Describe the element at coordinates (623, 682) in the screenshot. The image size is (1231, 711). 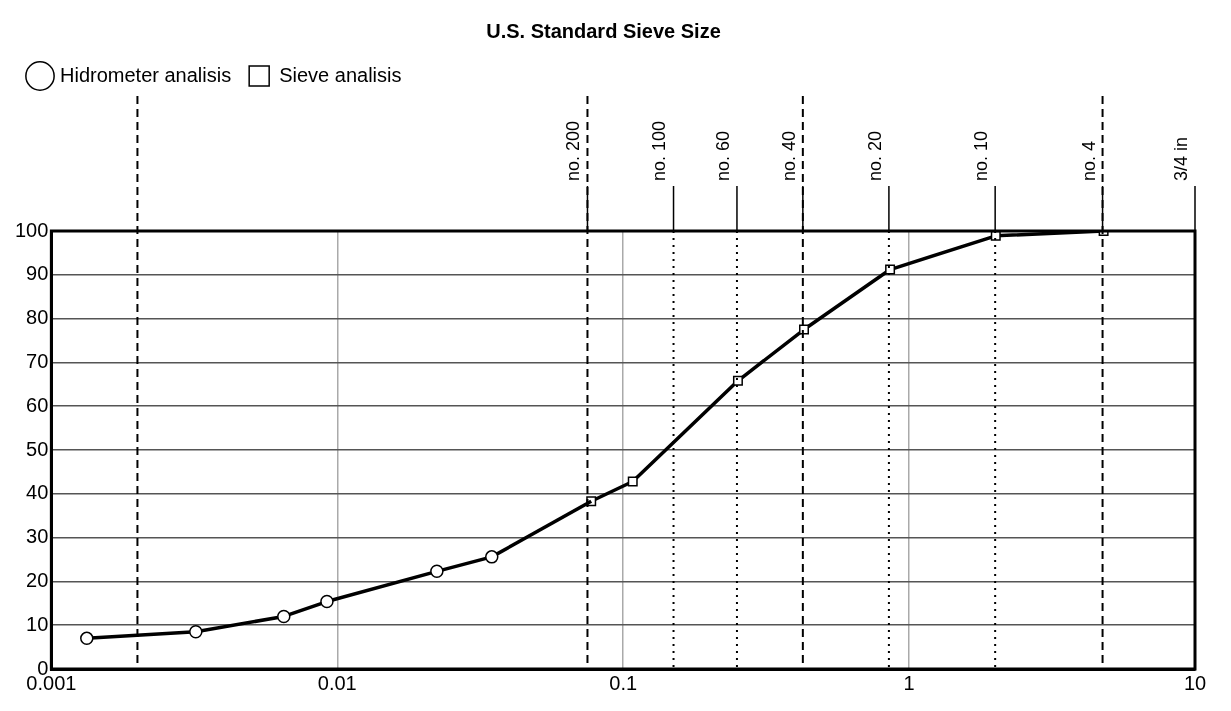
I see `x-tick-label: 0.1` at that location.